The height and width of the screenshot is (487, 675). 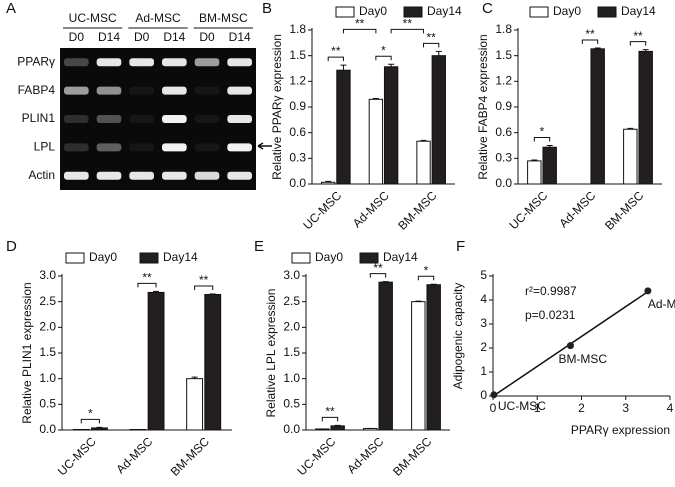 What do you see at coordinates (570, 346) in the screenshot?
I see `point` at bounding box center [570, 346].